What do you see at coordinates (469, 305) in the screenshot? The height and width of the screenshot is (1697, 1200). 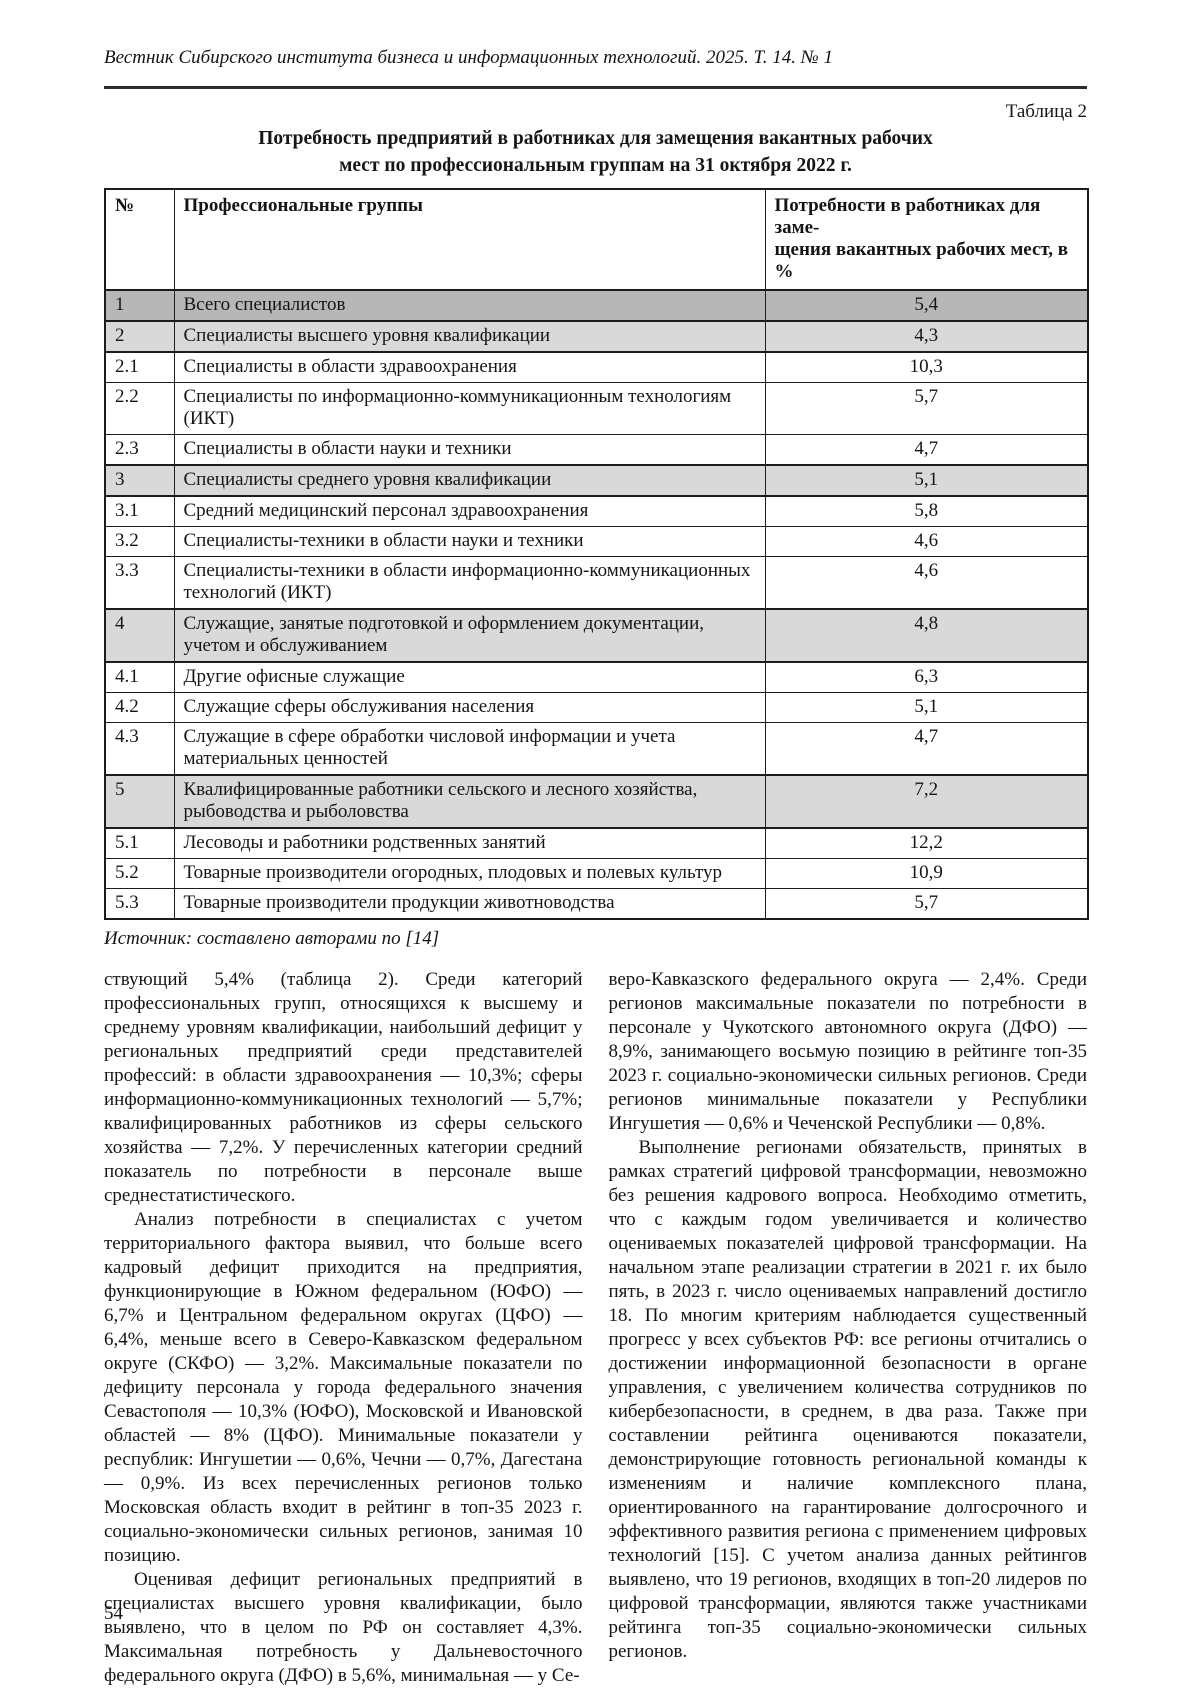 I see `row-group-cell: Всего специалистов` at bounding box center [469, 305].